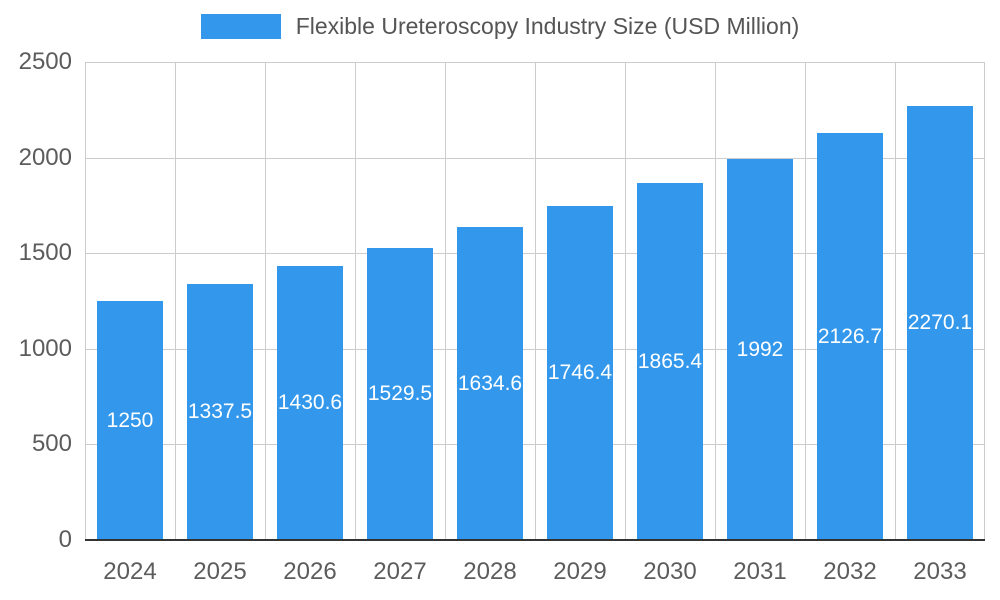  What do you see at coordinates (310, 571) in the screenshot?
I see `x-axis-label: 2026` at bounding box center [310, 571].